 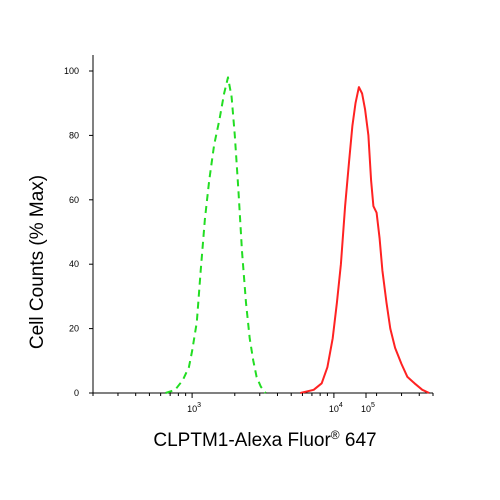 What do you see at coordinates (71, 71) in the screenshot?
I see `y-tick-label: 100` at bounding box center [71, 71].